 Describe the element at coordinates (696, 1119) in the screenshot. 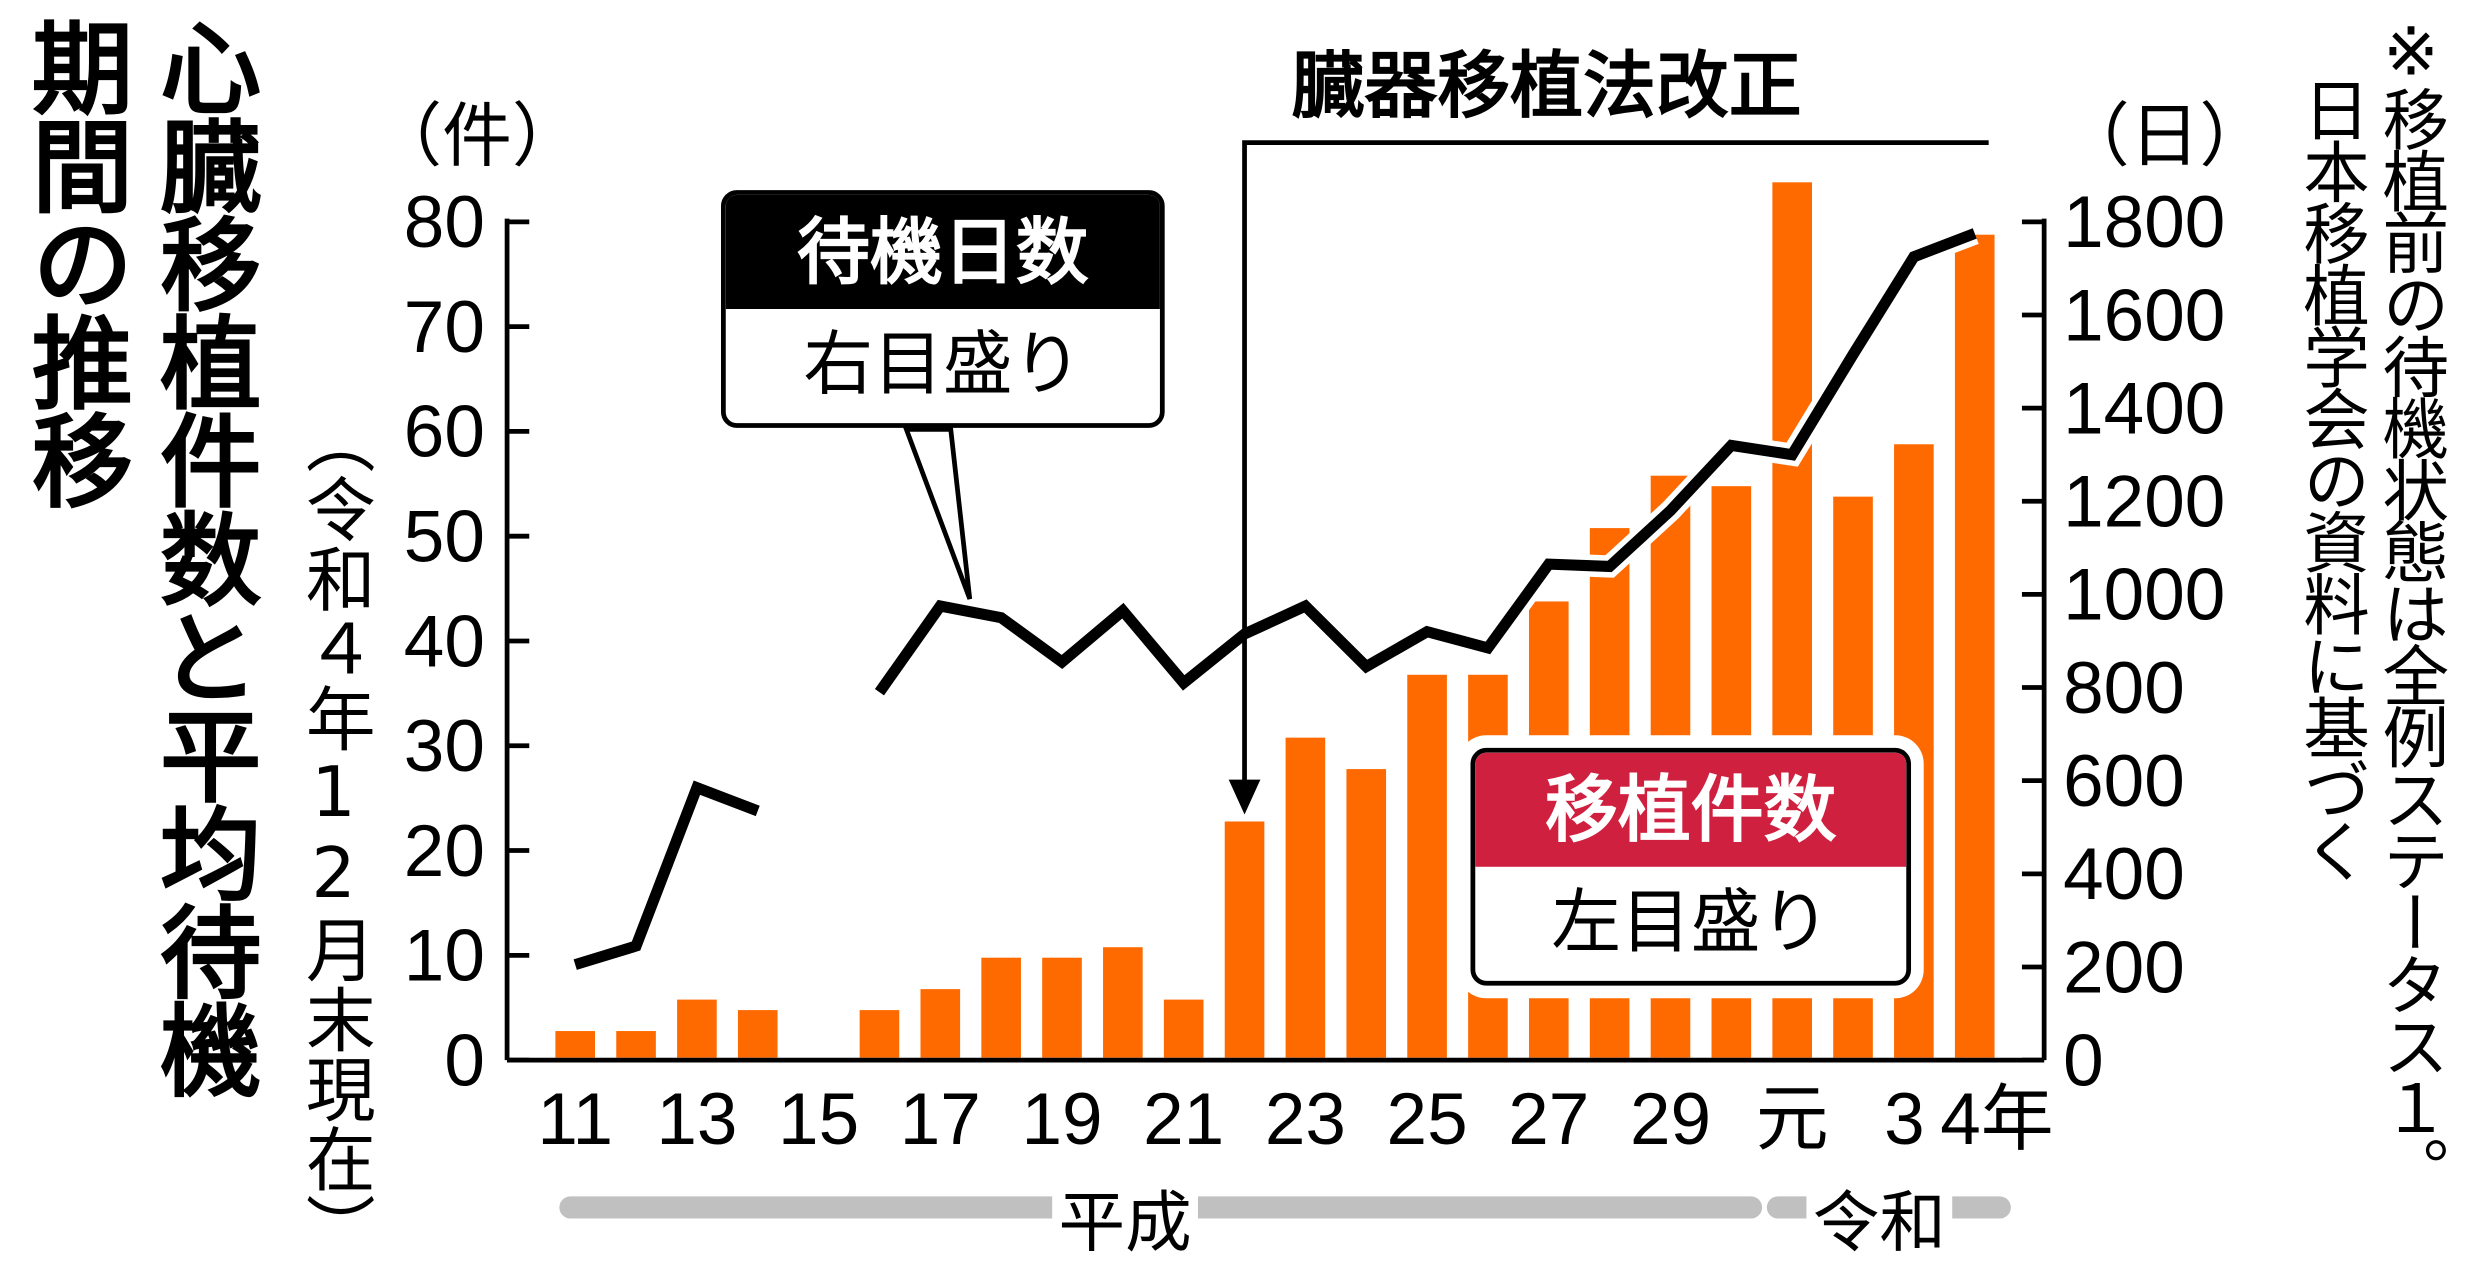

I see `x-tick-label: 13` at that location.